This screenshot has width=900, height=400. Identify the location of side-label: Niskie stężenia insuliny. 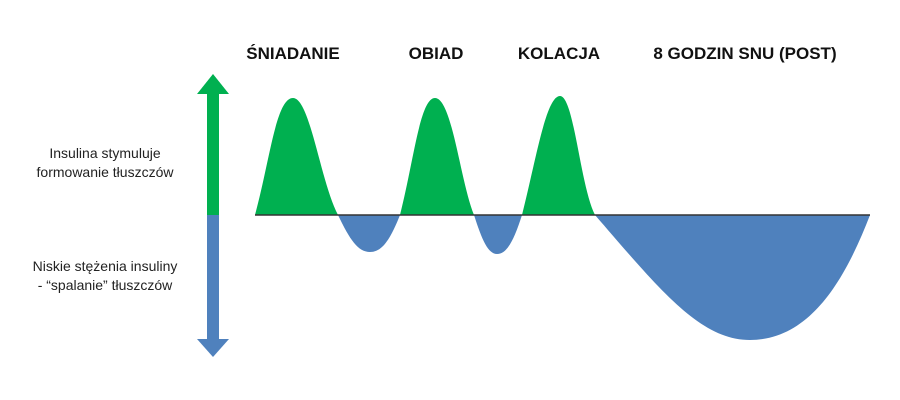
(105, 266).